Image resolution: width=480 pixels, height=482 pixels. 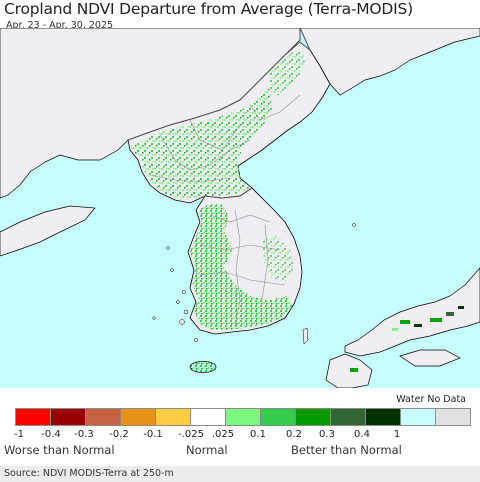 What do you see at coordinates (294, 434) in the screenshot?
I see `legend-tick: 0.2` at bounding box center [294, 434].